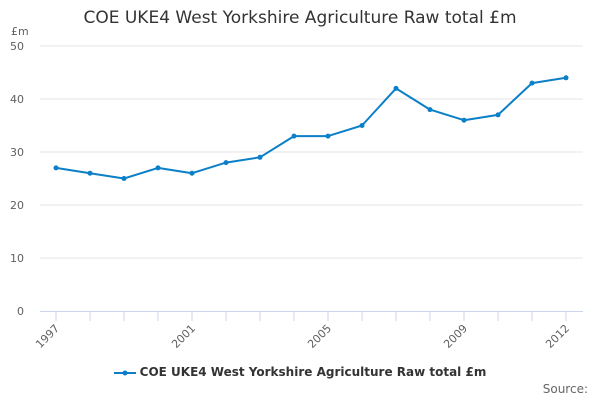 The height and width of the screenshot is (400, 600). I want to click on x-tick-label: 2005, so click(319, 336).